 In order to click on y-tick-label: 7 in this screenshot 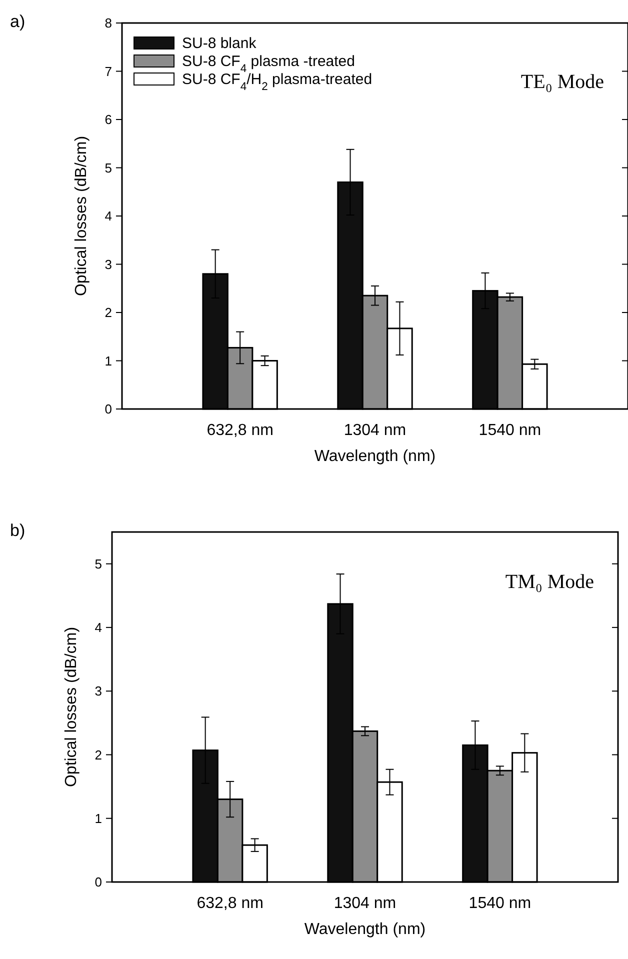, I will do `click(108, 71)`.